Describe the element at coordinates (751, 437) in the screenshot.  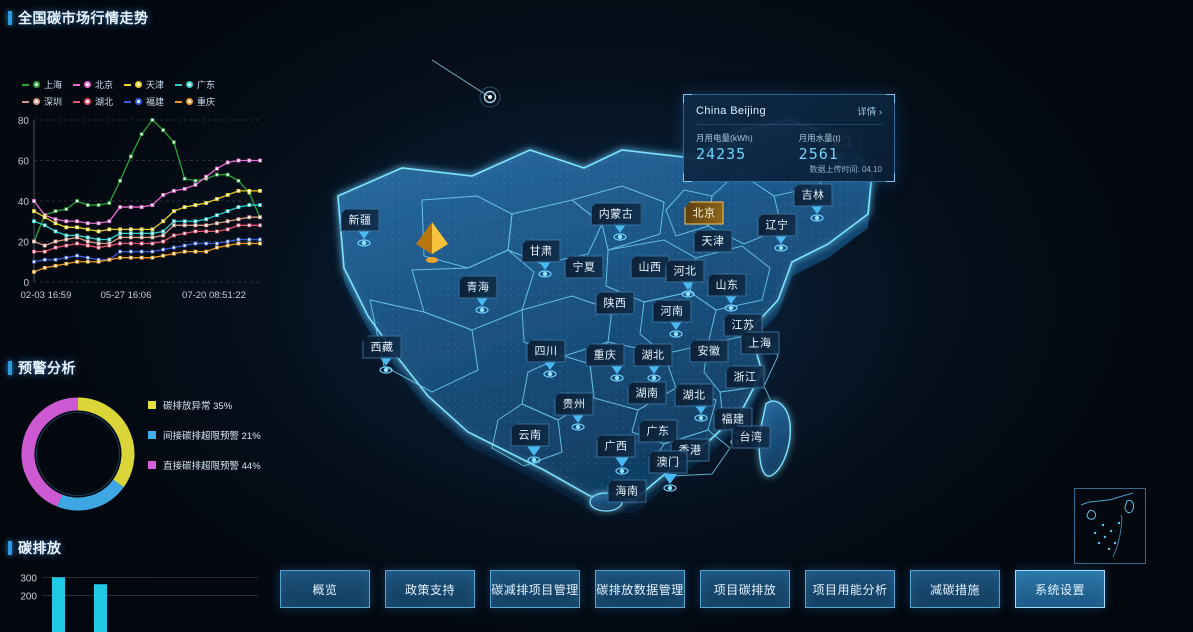
I see `map-label-台湾: 台湾` at that location.